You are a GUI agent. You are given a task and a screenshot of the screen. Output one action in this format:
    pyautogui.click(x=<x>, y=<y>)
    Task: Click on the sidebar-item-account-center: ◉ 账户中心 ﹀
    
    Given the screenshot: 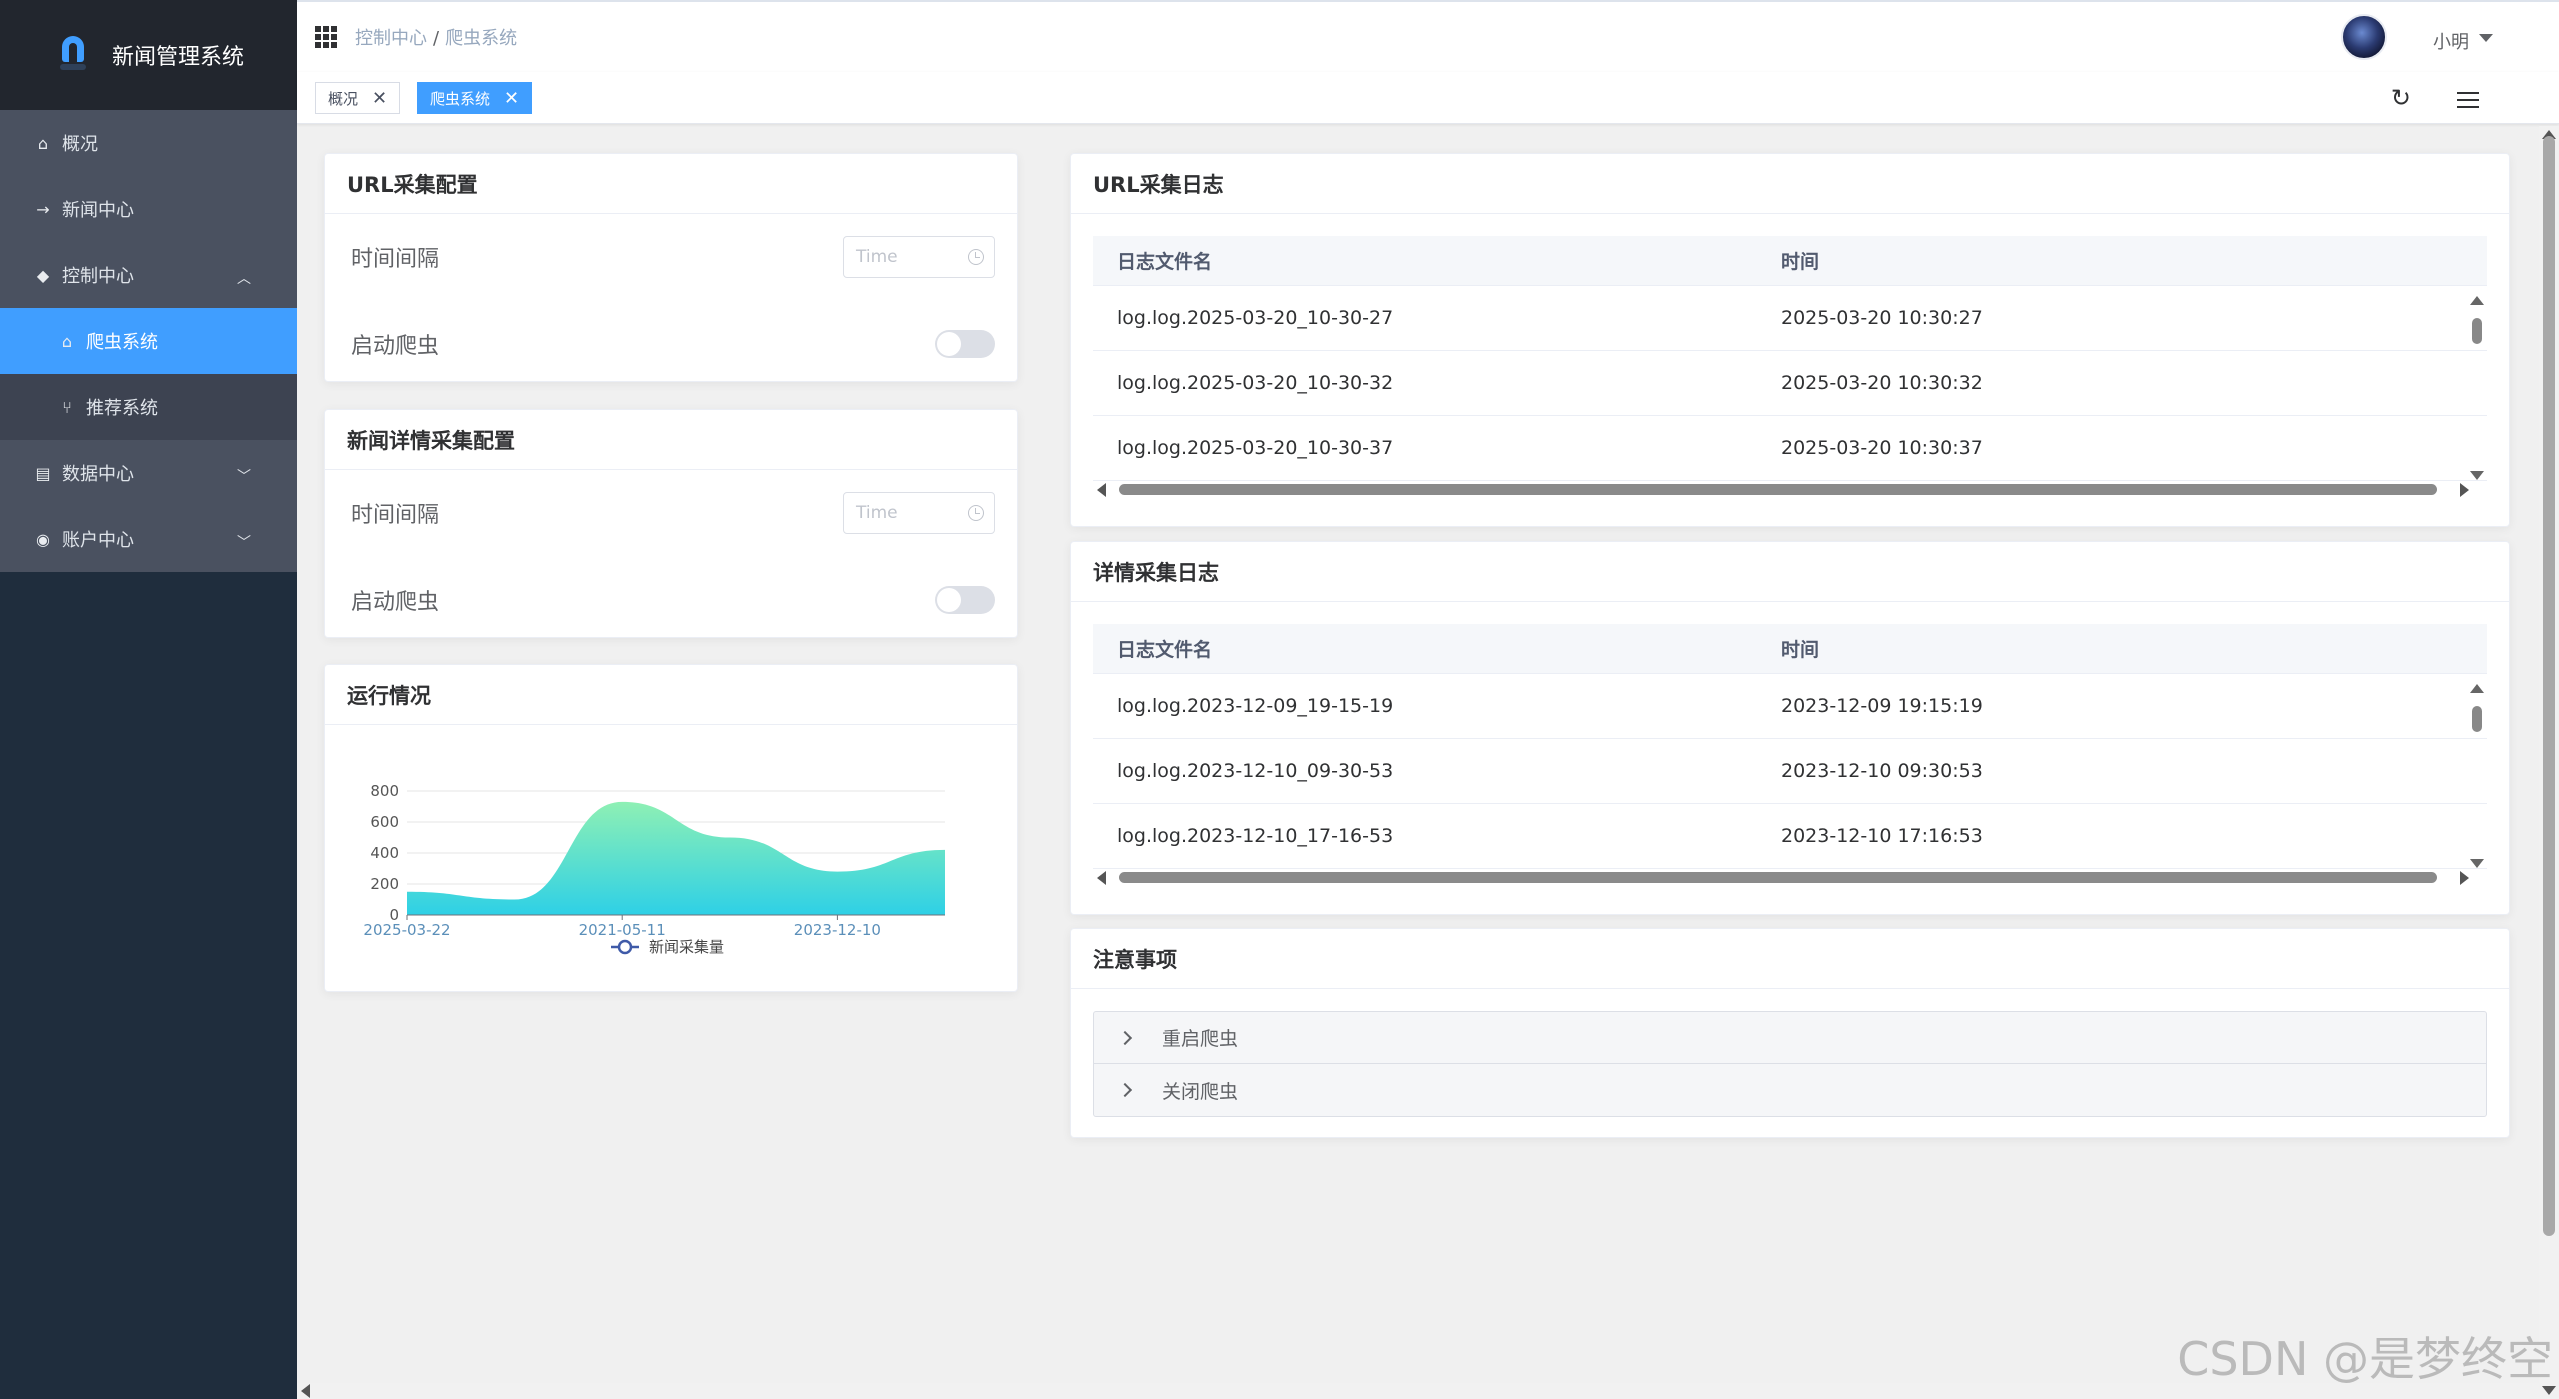 What is the action you would take?
    pyautogui.click(x=148, y=539)
    